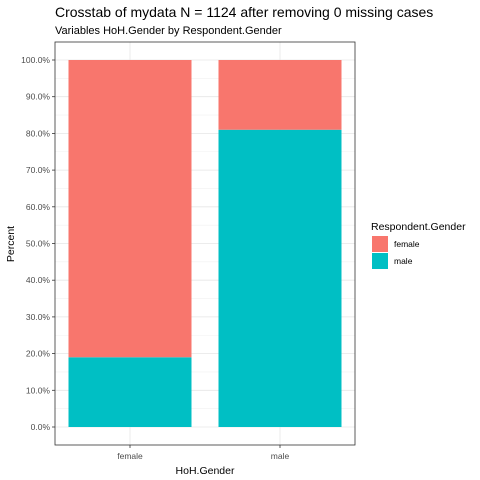 This screenshot has height=480, width=480. I want to click on x-axis-ticks: female male, so click(203, 453).